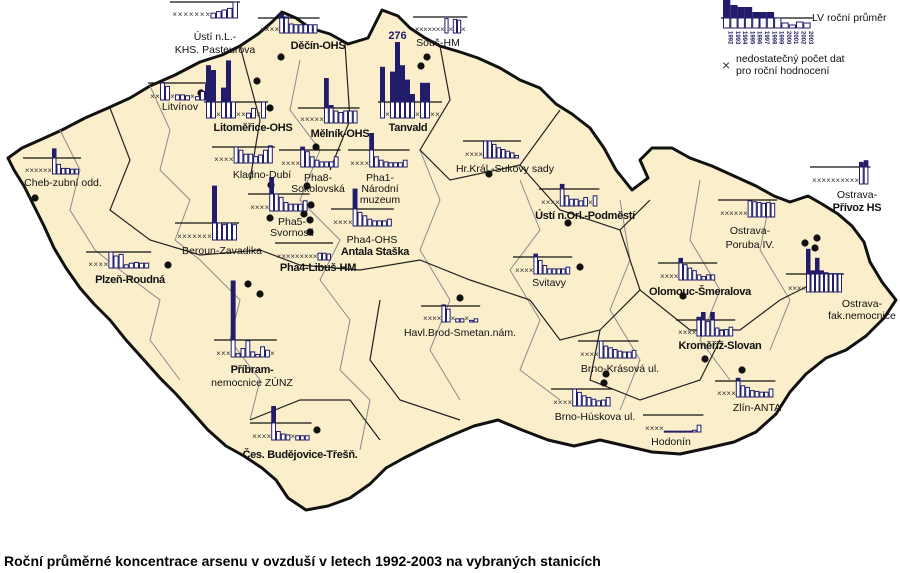  What do you see at coordinates (302, 32) in the screenshot?
I see `station-decin: × × × ×Děčín-OHS` at bounding box center [302, 32].